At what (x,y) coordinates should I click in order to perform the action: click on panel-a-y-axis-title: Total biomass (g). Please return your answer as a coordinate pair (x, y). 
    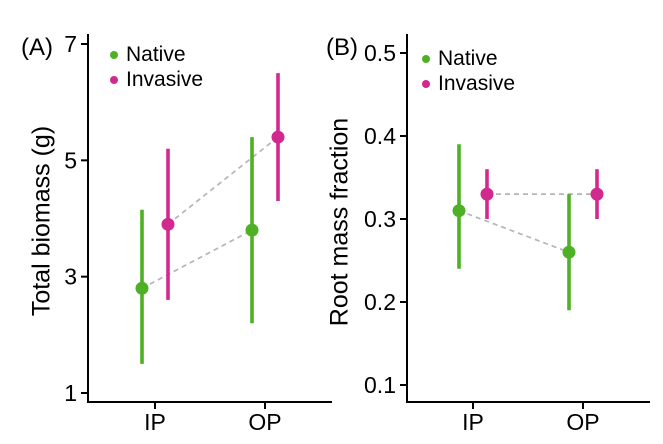
    Looking at the image, I should click on (41, 221).